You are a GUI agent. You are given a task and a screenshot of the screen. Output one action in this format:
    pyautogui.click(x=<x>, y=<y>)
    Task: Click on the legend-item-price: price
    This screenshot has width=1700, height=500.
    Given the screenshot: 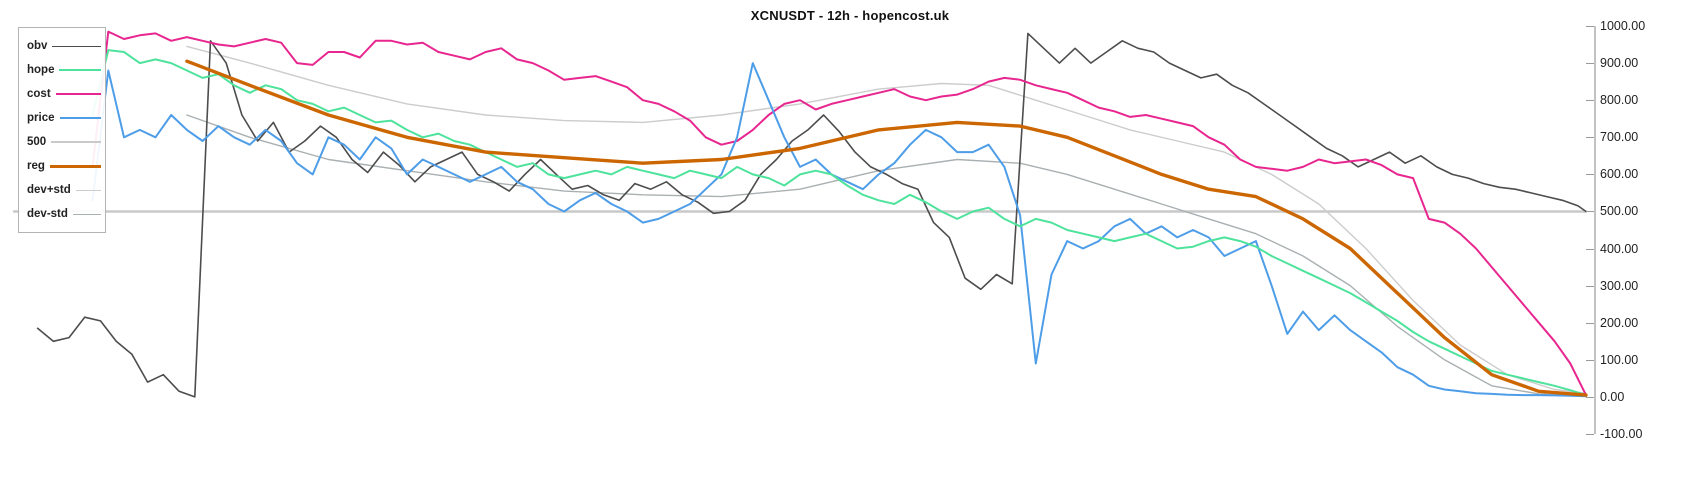 What is the action you would take?
    pyautogui.click(x=64, y=118)
    